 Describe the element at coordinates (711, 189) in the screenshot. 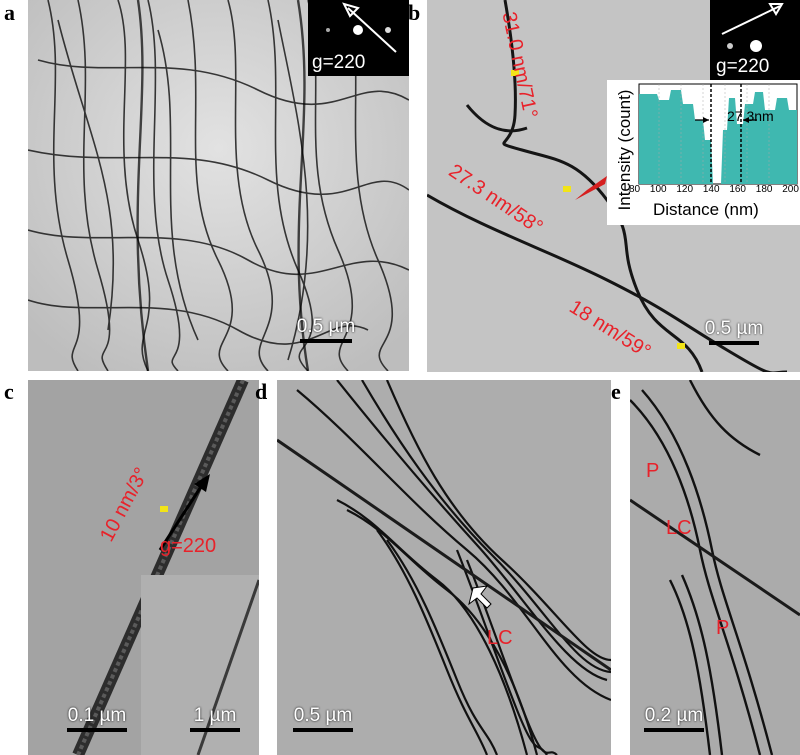

I see `x-tick: 140` at that location.